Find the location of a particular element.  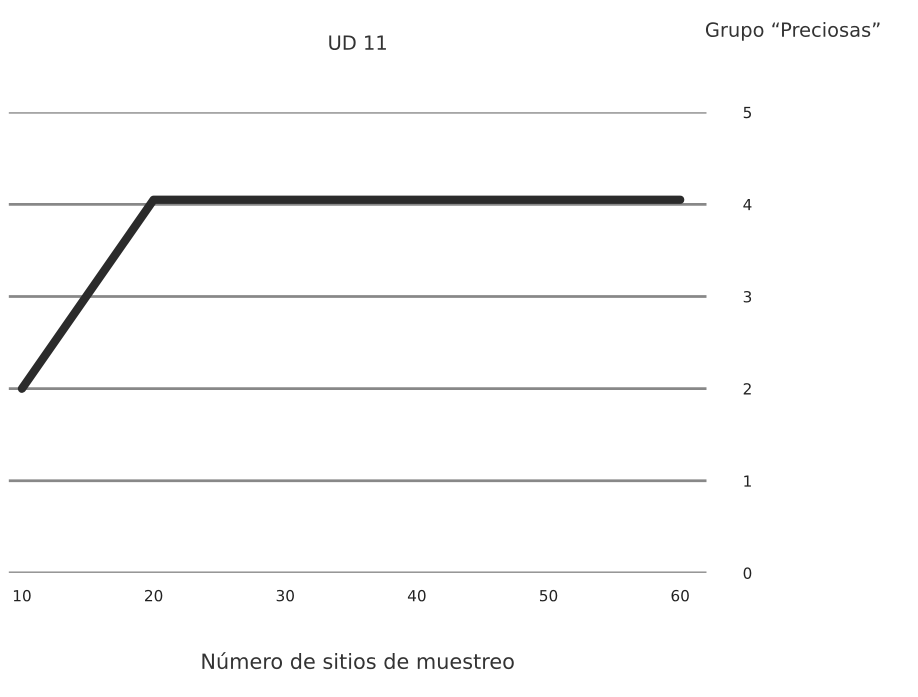

text: Grupo “Preciosas” is located at coordinates (793, 31).